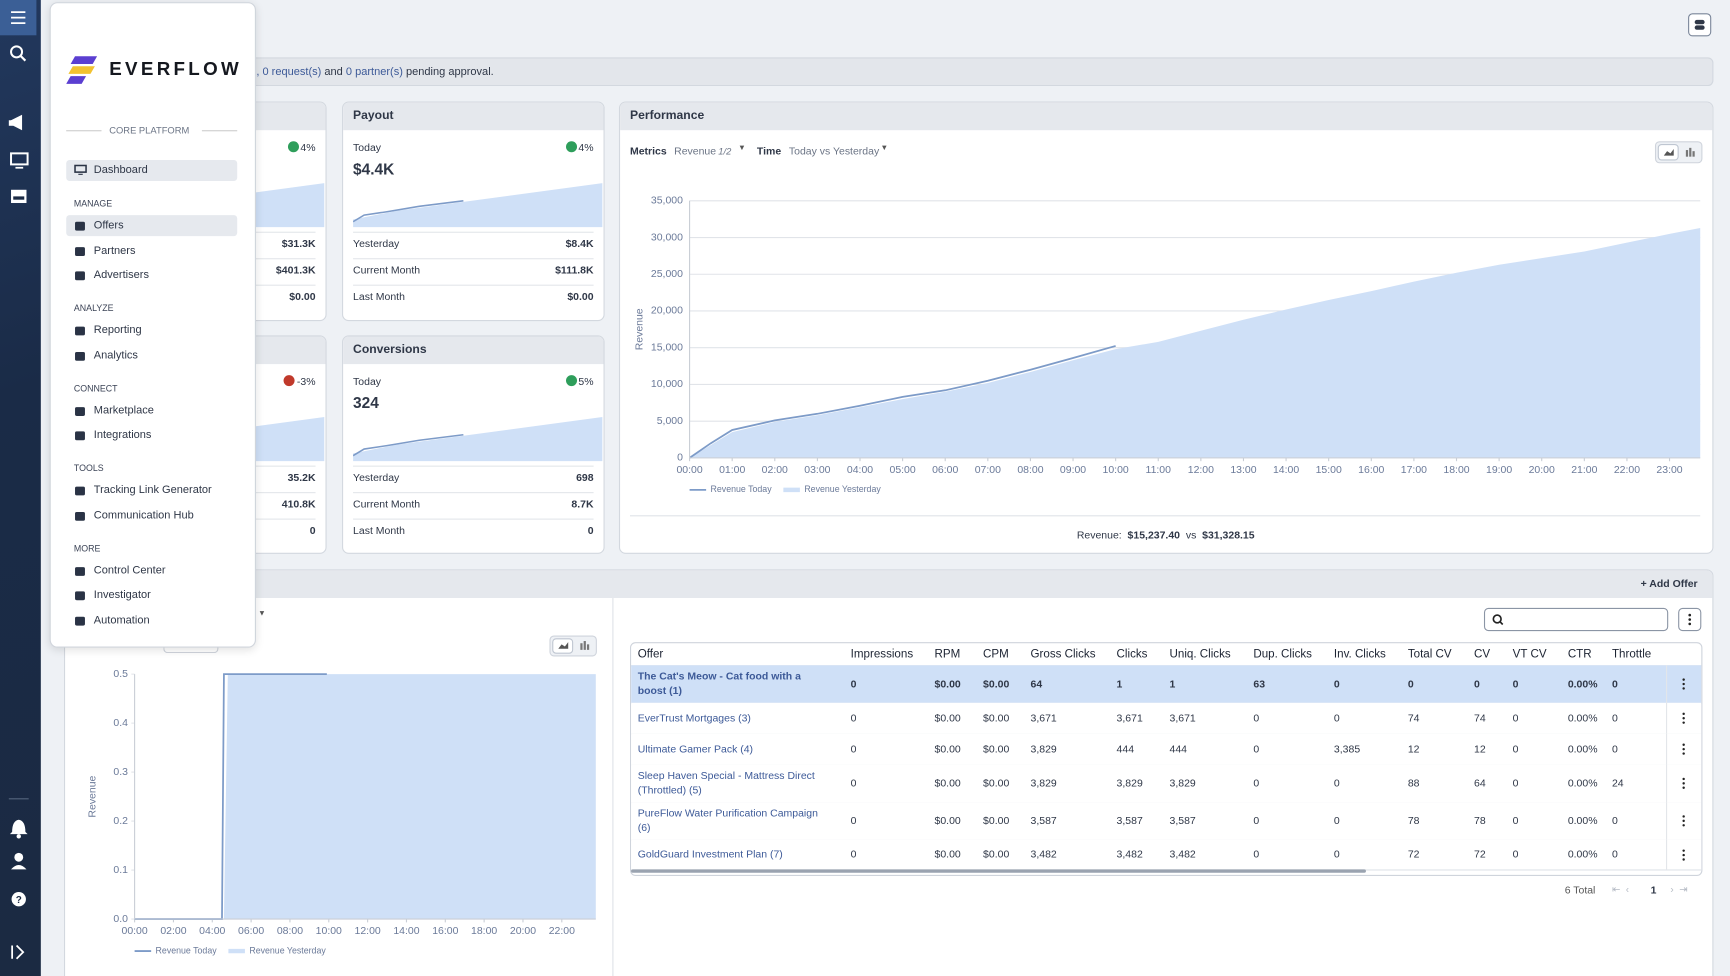  I want to click on nav-item: Integrations, so click(122, 435).